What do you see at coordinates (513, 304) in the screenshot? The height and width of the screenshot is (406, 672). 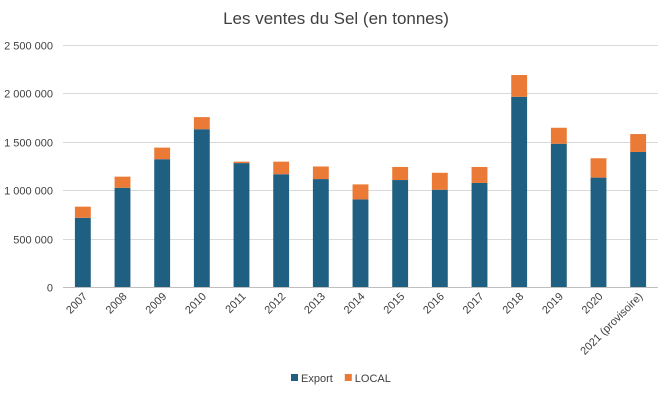 I see `x-tick-label: 2018` at bounding box center [513, 304].